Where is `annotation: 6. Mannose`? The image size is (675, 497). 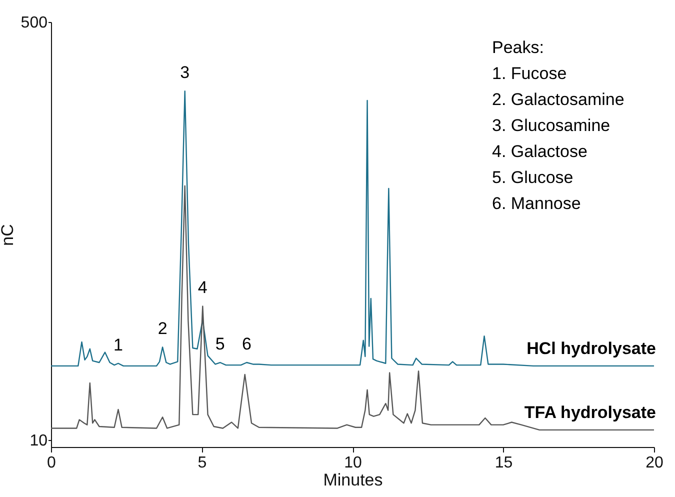 annotation: 6. Mannose is located at coordinates (536, 203).